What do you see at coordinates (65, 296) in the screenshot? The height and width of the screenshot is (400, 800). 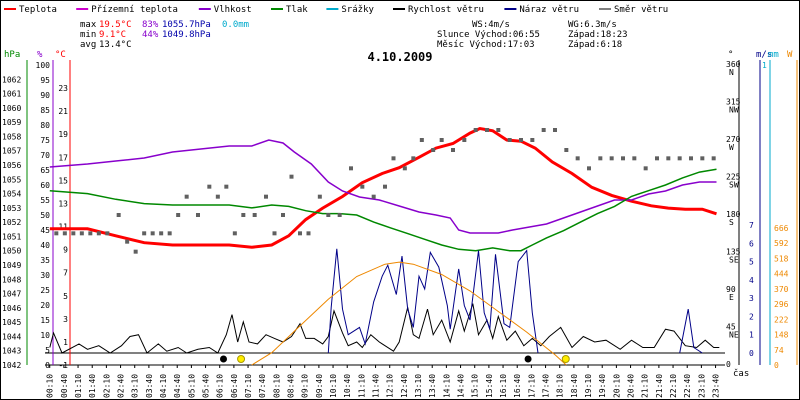 I see `tick-label-degc: 5` at bounding box center [65, 296].